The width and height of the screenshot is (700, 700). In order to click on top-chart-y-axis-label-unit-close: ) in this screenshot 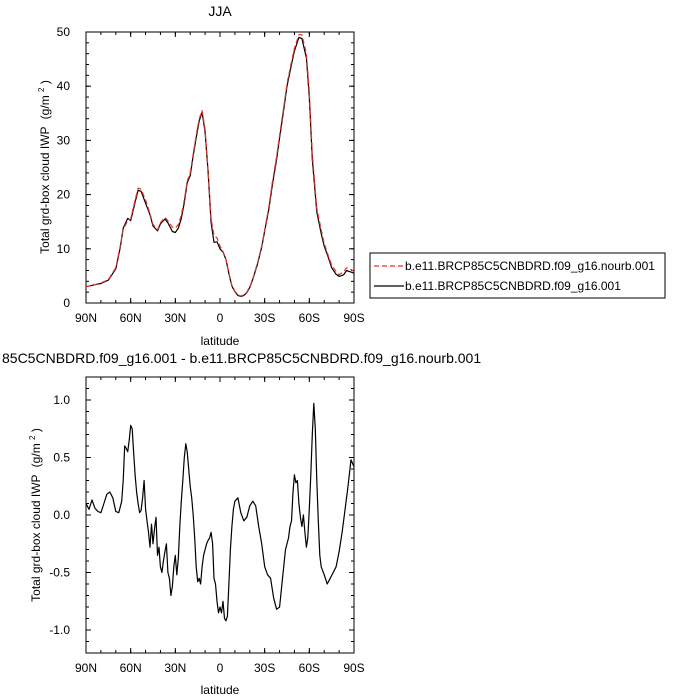, I will do `click(45, 82)`.